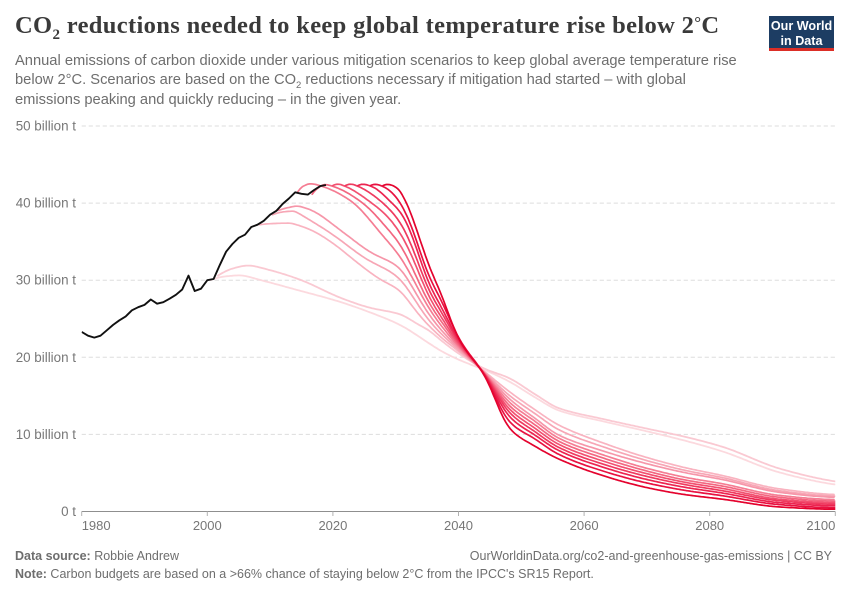 The width and height of the screenshot is (850, 600). Describe the element at coordinates (584, 525) in the screenshot. I see `svg-text: 2060` at that location.